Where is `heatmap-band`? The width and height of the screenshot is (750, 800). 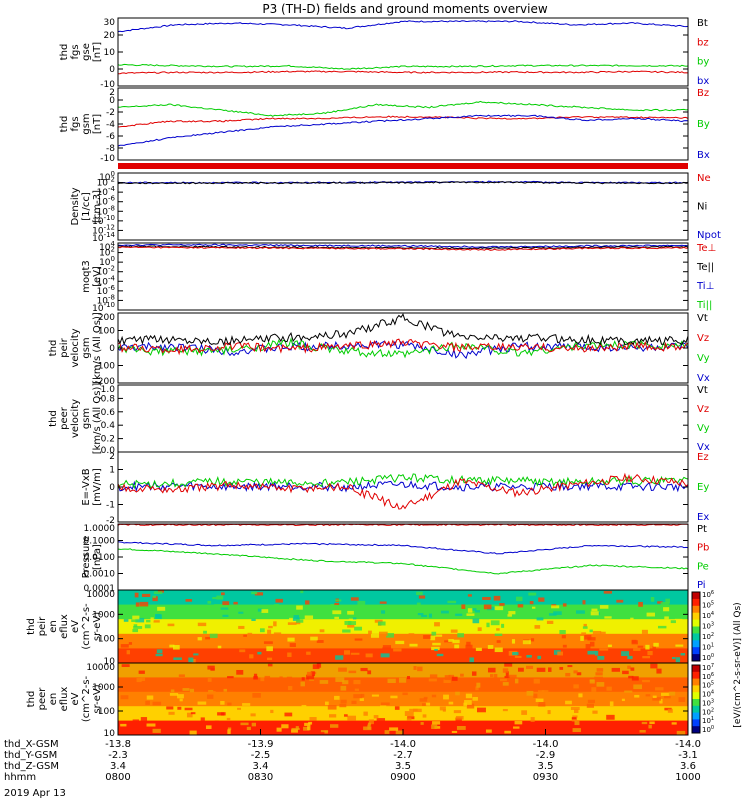 heatmap-band is located at coordinates (403, 656).